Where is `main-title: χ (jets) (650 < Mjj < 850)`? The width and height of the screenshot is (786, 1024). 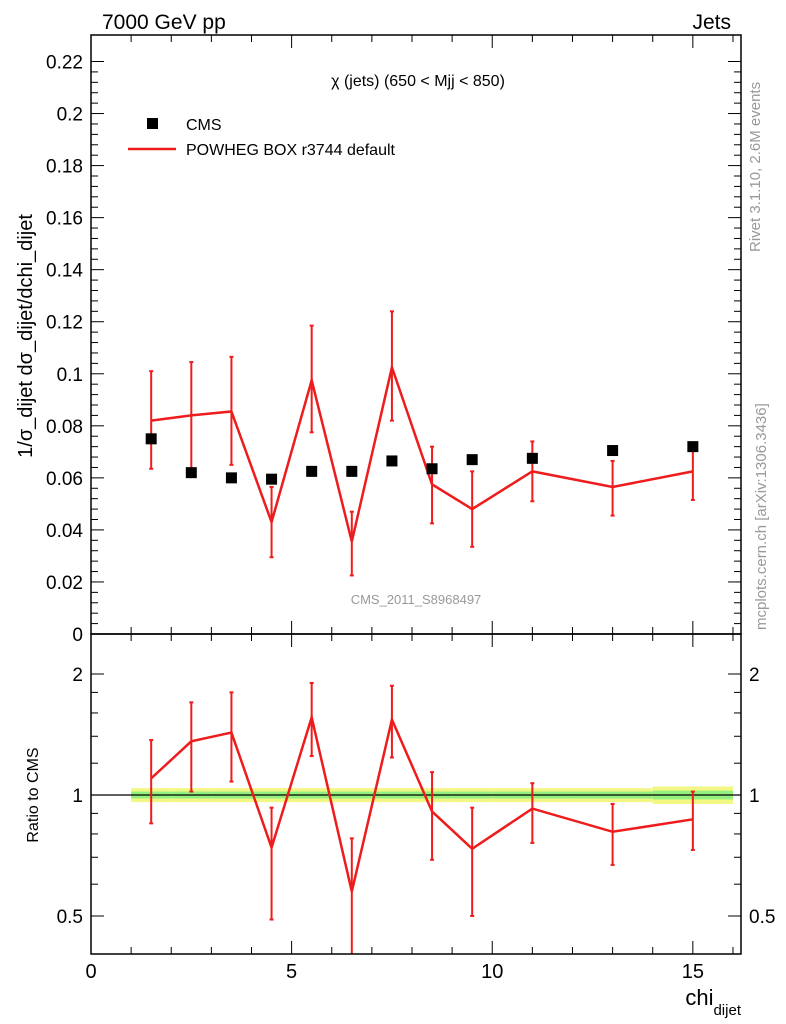 main-title: χ (jets) (650 < Mjj < 850) is located at coordinates (418, 81).